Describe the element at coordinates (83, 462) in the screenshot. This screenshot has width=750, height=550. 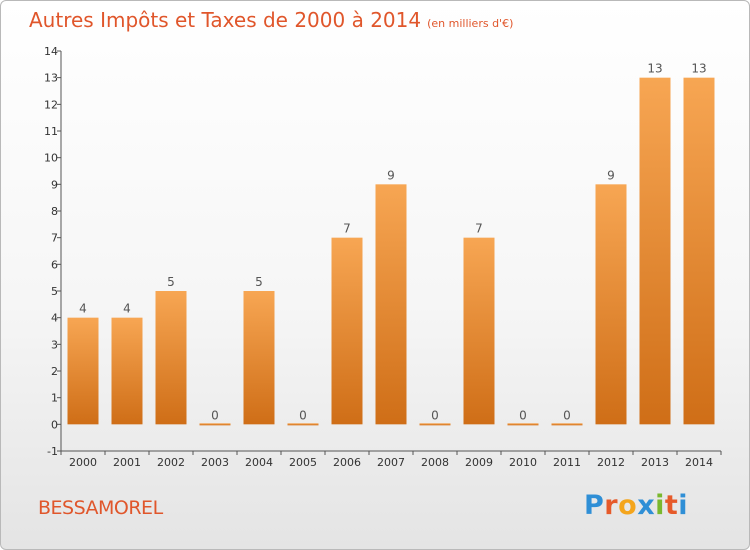
I see `x-tick-label: 2000` at that location.